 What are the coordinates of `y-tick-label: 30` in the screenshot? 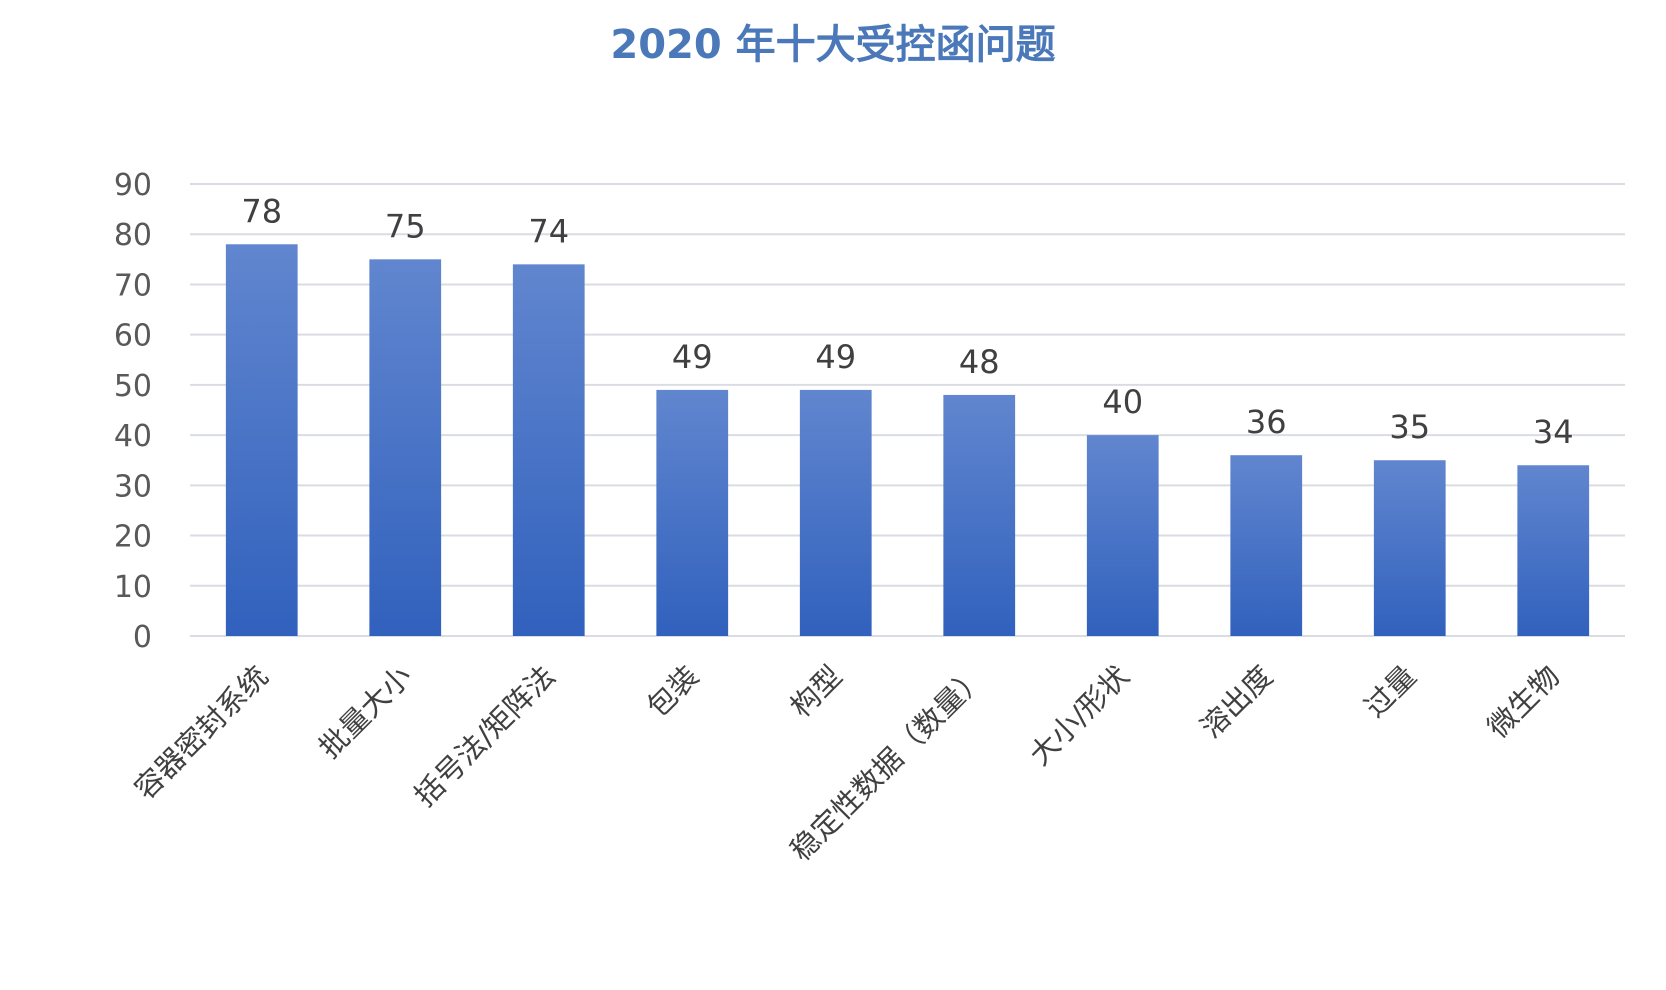 It's located at (133, 486).